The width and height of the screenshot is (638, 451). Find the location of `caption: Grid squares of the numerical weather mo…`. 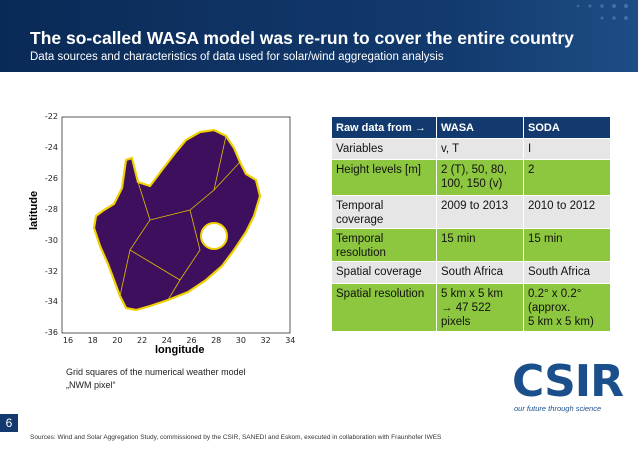

caption: Grid squares of the numerical weather mo… is located at coordinates (156, 379).